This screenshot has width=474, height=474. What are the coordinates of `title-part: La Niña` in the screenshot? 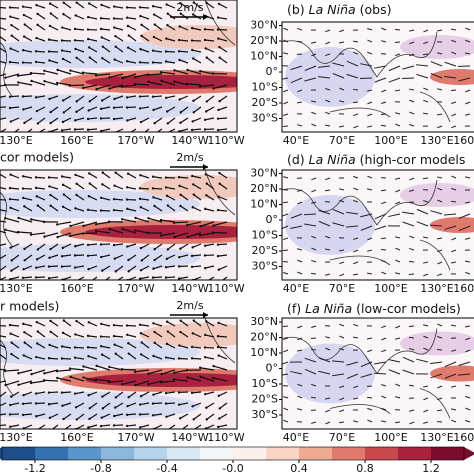 It's located at (328, 308).